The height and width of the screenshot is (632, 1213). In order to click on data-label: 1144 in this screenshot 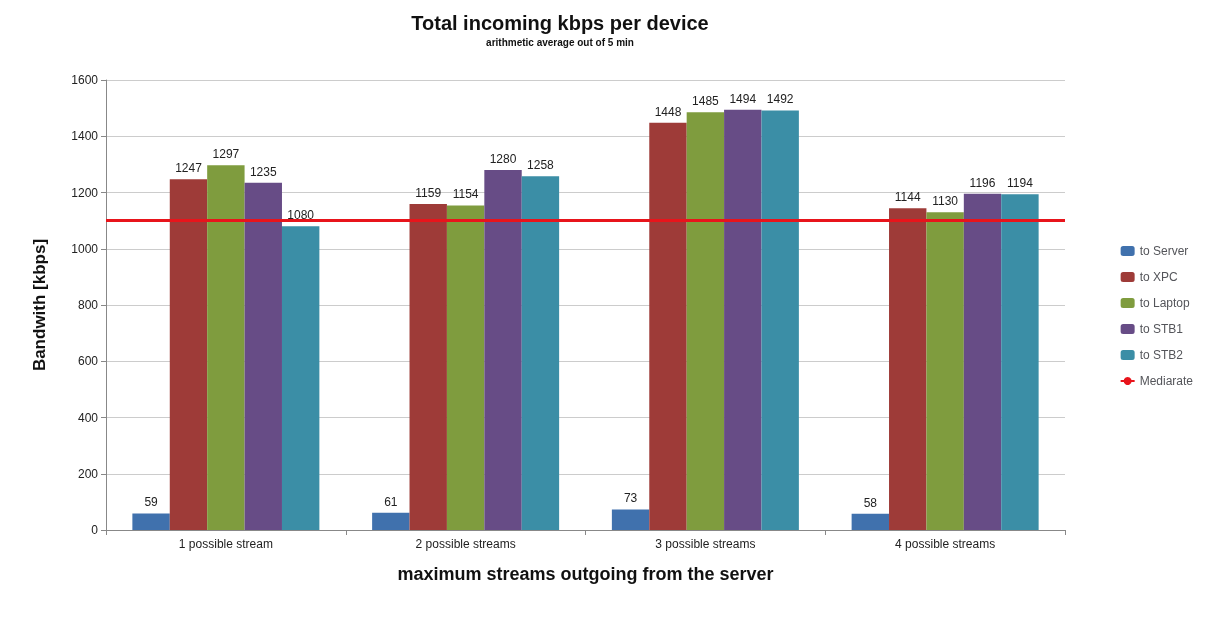, I will do `click(907, 197)`.